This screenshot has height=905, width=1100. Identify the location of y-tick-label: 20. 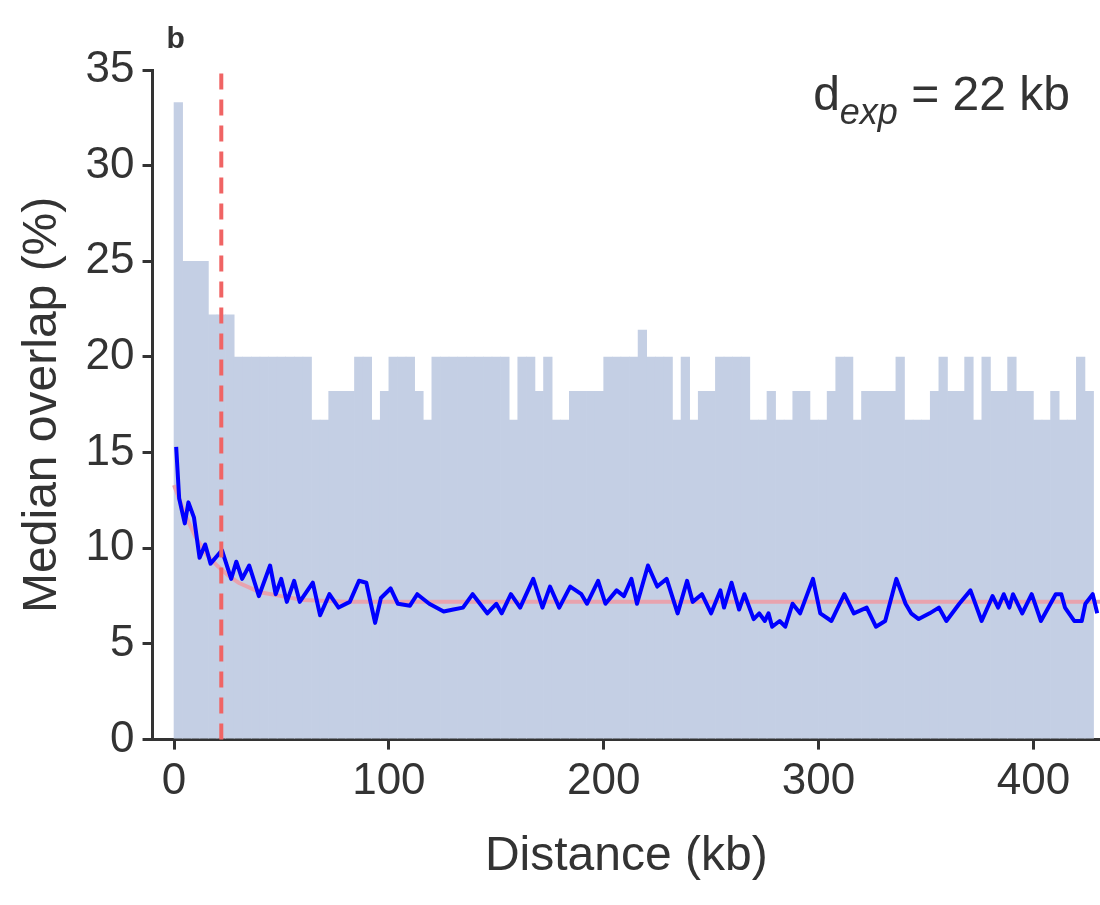
(110, 354).